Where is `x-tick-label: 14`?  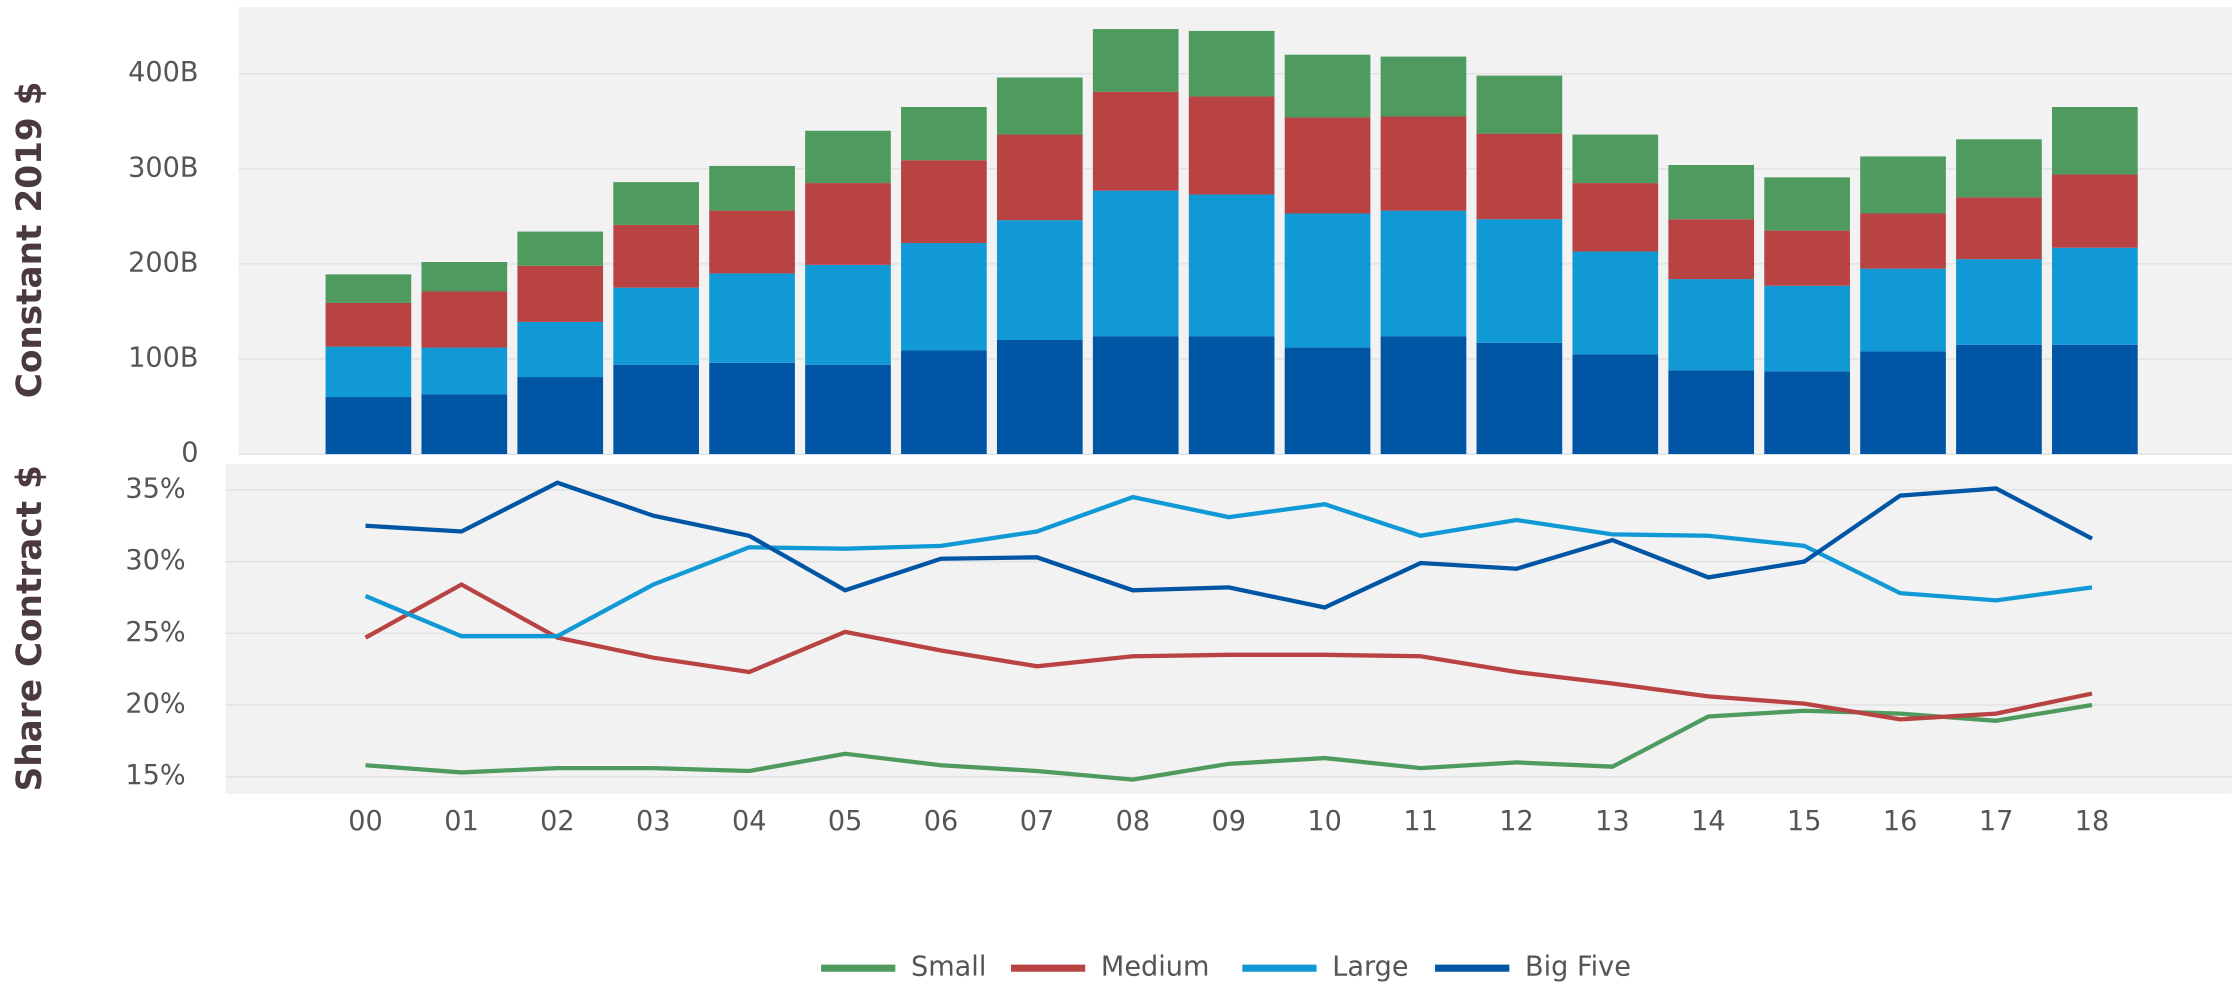
x-tick-label: 14 is located at coordinates (1708, 821).